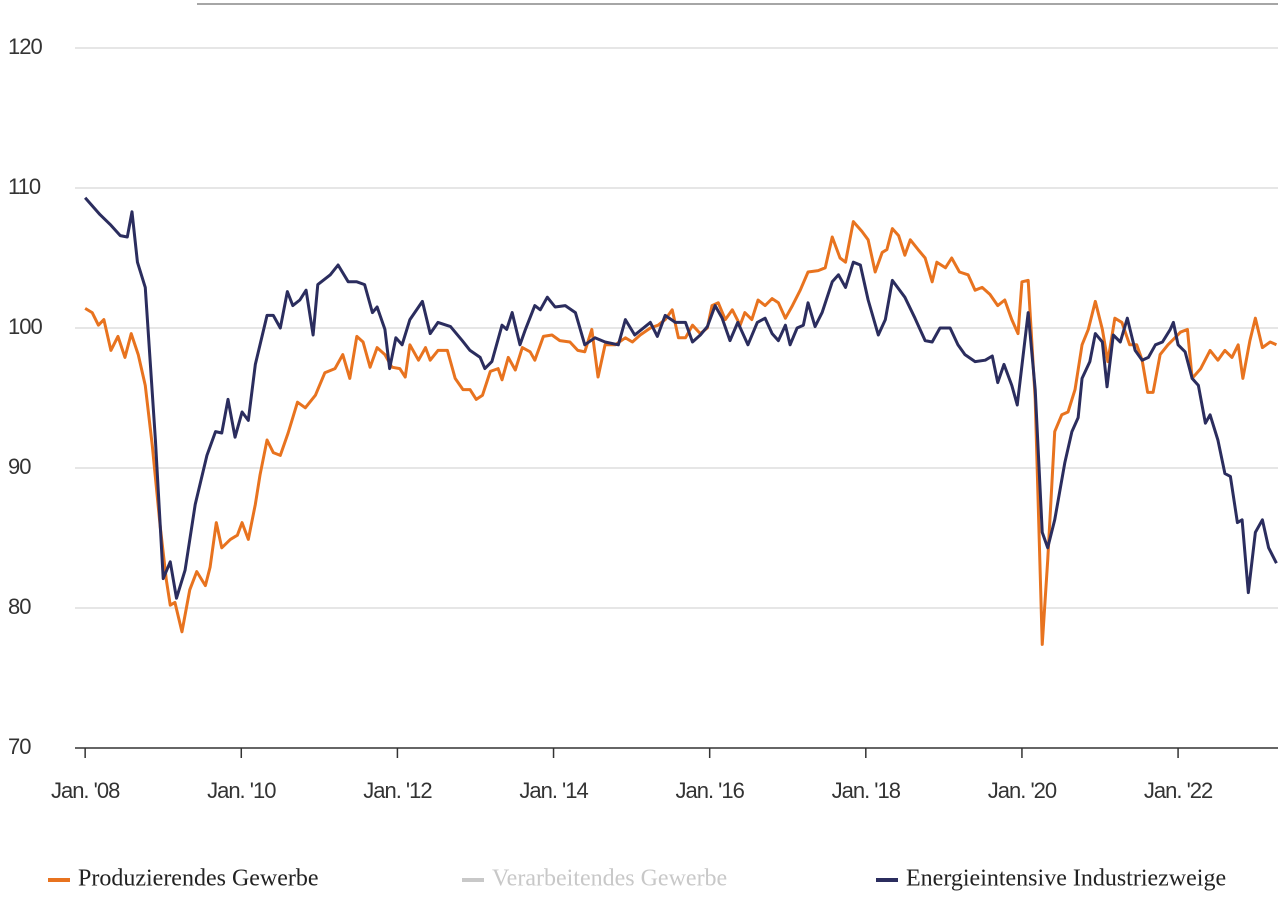 The image size is (1278, 900). Describe the element at coordinates (241, 790) in the screenshot. I see `x-tick-label: Jan. '10` at that location.